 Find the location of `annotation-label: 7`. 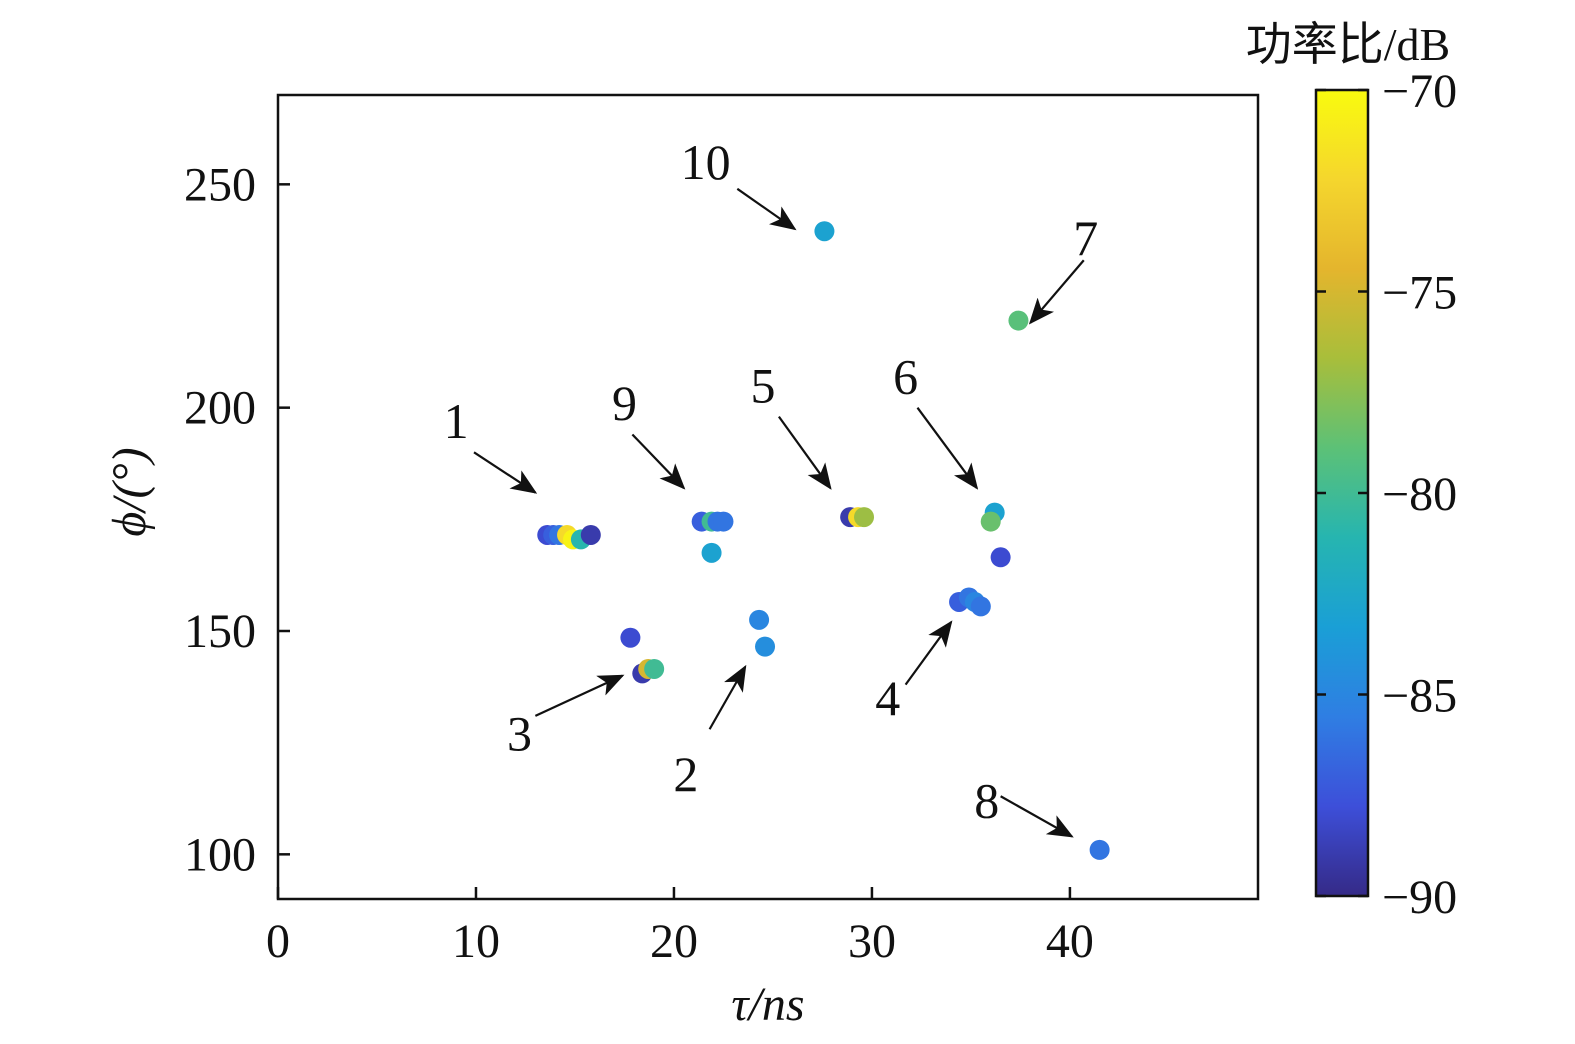

annotation-label: 7 is located at coordinates (1085, 238).